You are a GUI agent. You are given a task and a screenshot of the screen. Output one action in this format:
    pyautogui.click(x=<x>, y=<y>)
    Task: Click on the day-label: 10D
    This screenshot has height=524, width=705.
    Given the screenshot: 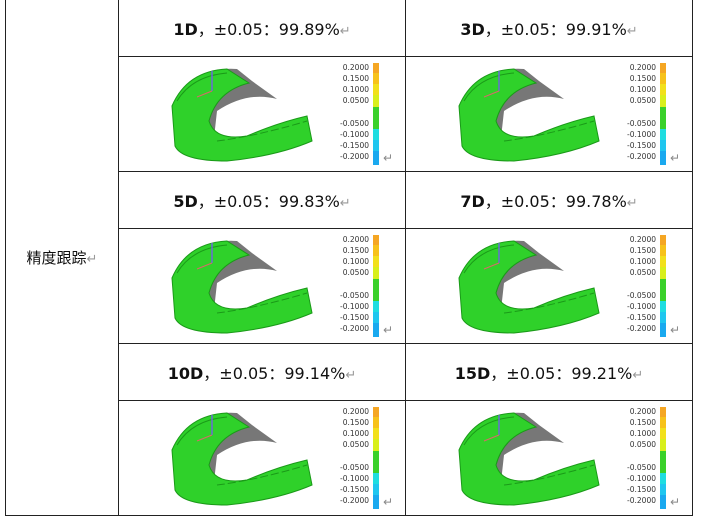 What is the action you would take?
    pyautogui.click(x=185, y=373)
    